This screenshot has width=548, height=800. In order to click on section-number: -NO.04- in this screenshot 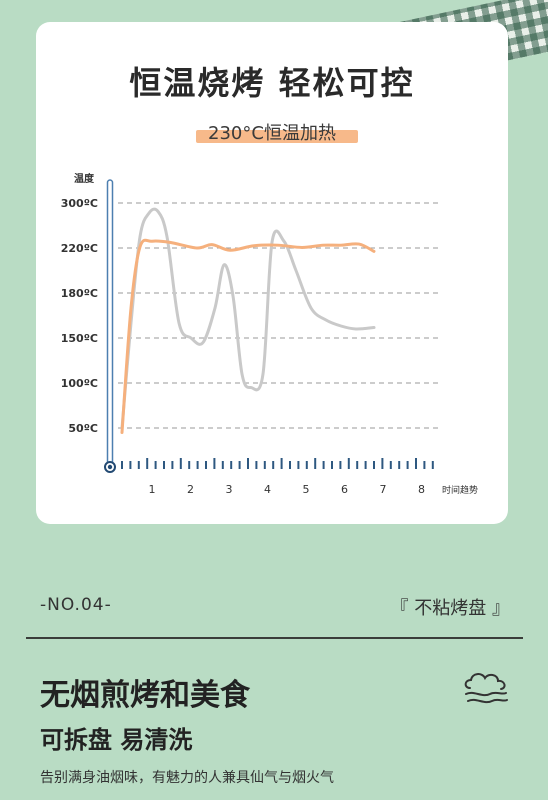, I will do `click(76, 605)`.